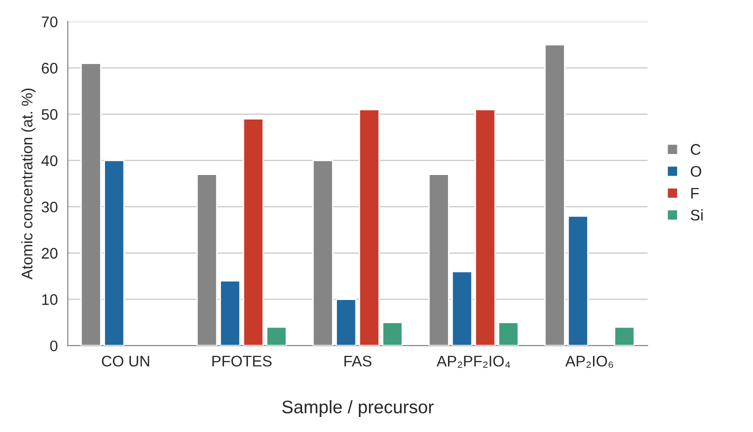 This screenshot has width=753, height=432. What do you see at coordinates (50, 114) in the screenshot?
I see `y-tick-label: 50` at bounding box center [50, 114].